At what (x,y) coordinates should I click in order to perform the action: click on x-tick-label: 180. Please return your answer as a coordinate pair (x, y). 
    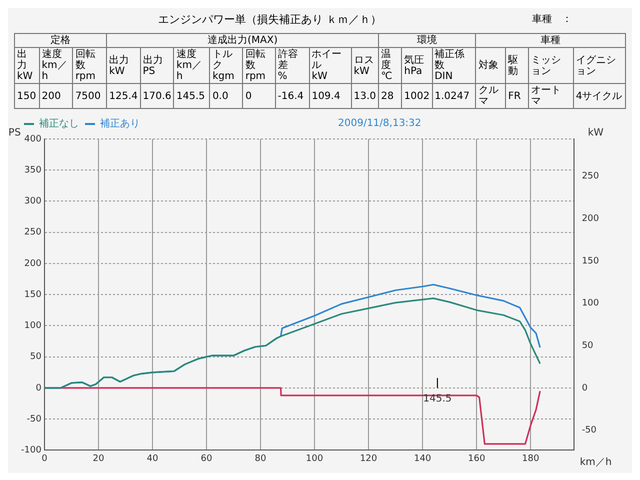
    Looking at the image, I should click on (531, 459).